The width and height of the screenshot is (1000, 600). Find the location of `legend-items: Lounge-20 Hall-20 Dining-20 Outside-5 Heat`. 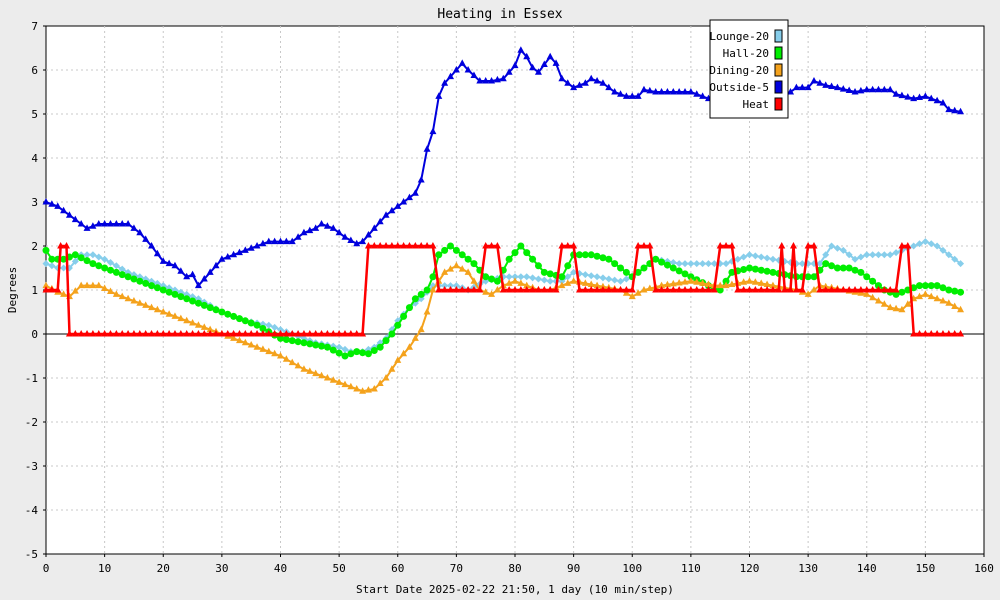

legend-items: Lounge-20 Hall-20 Dining-20 Outside-5 Heat is located at coordinates (746, 70).